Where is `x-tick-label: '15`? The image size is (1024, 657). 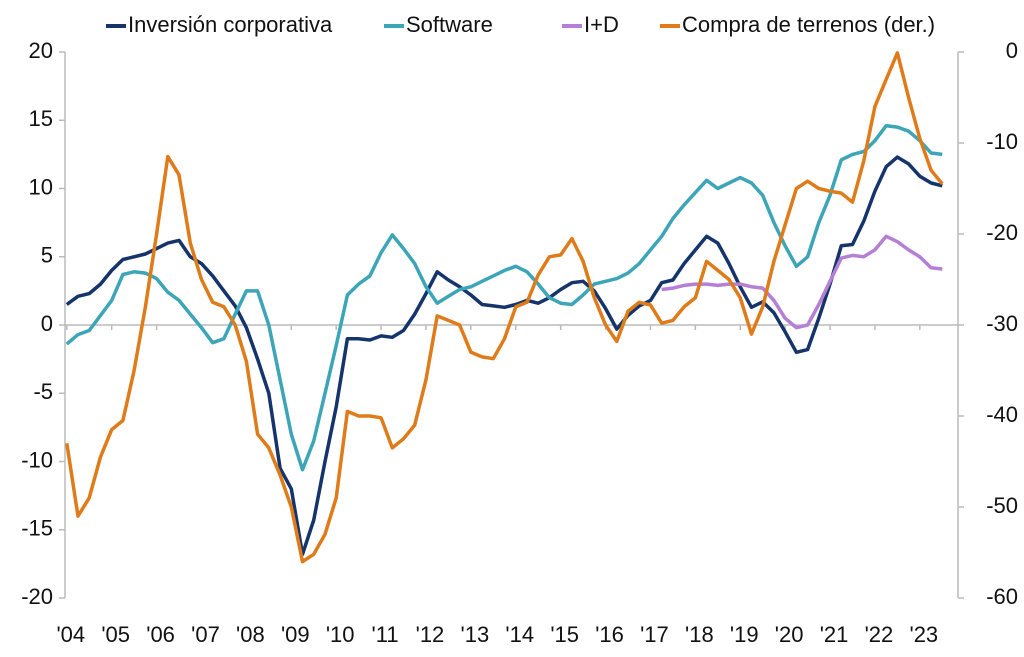
x-tick-label: '15 is located at coordinates (564, 634).